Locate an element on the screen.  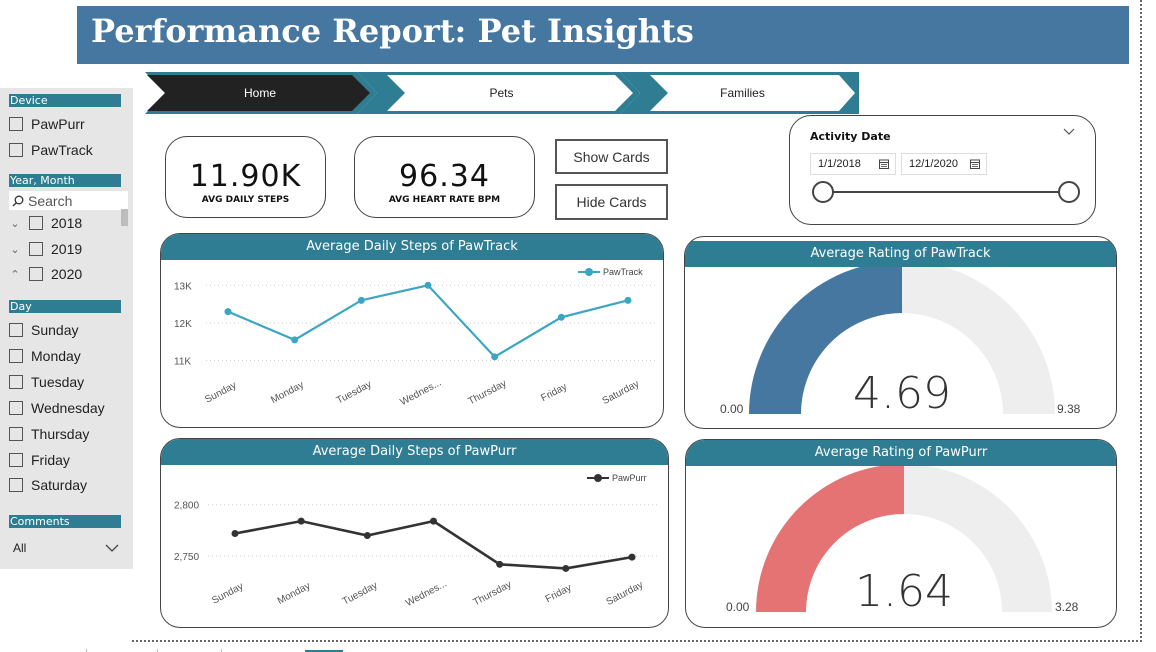
day-option: Monday is located at coordinates (45, 356).